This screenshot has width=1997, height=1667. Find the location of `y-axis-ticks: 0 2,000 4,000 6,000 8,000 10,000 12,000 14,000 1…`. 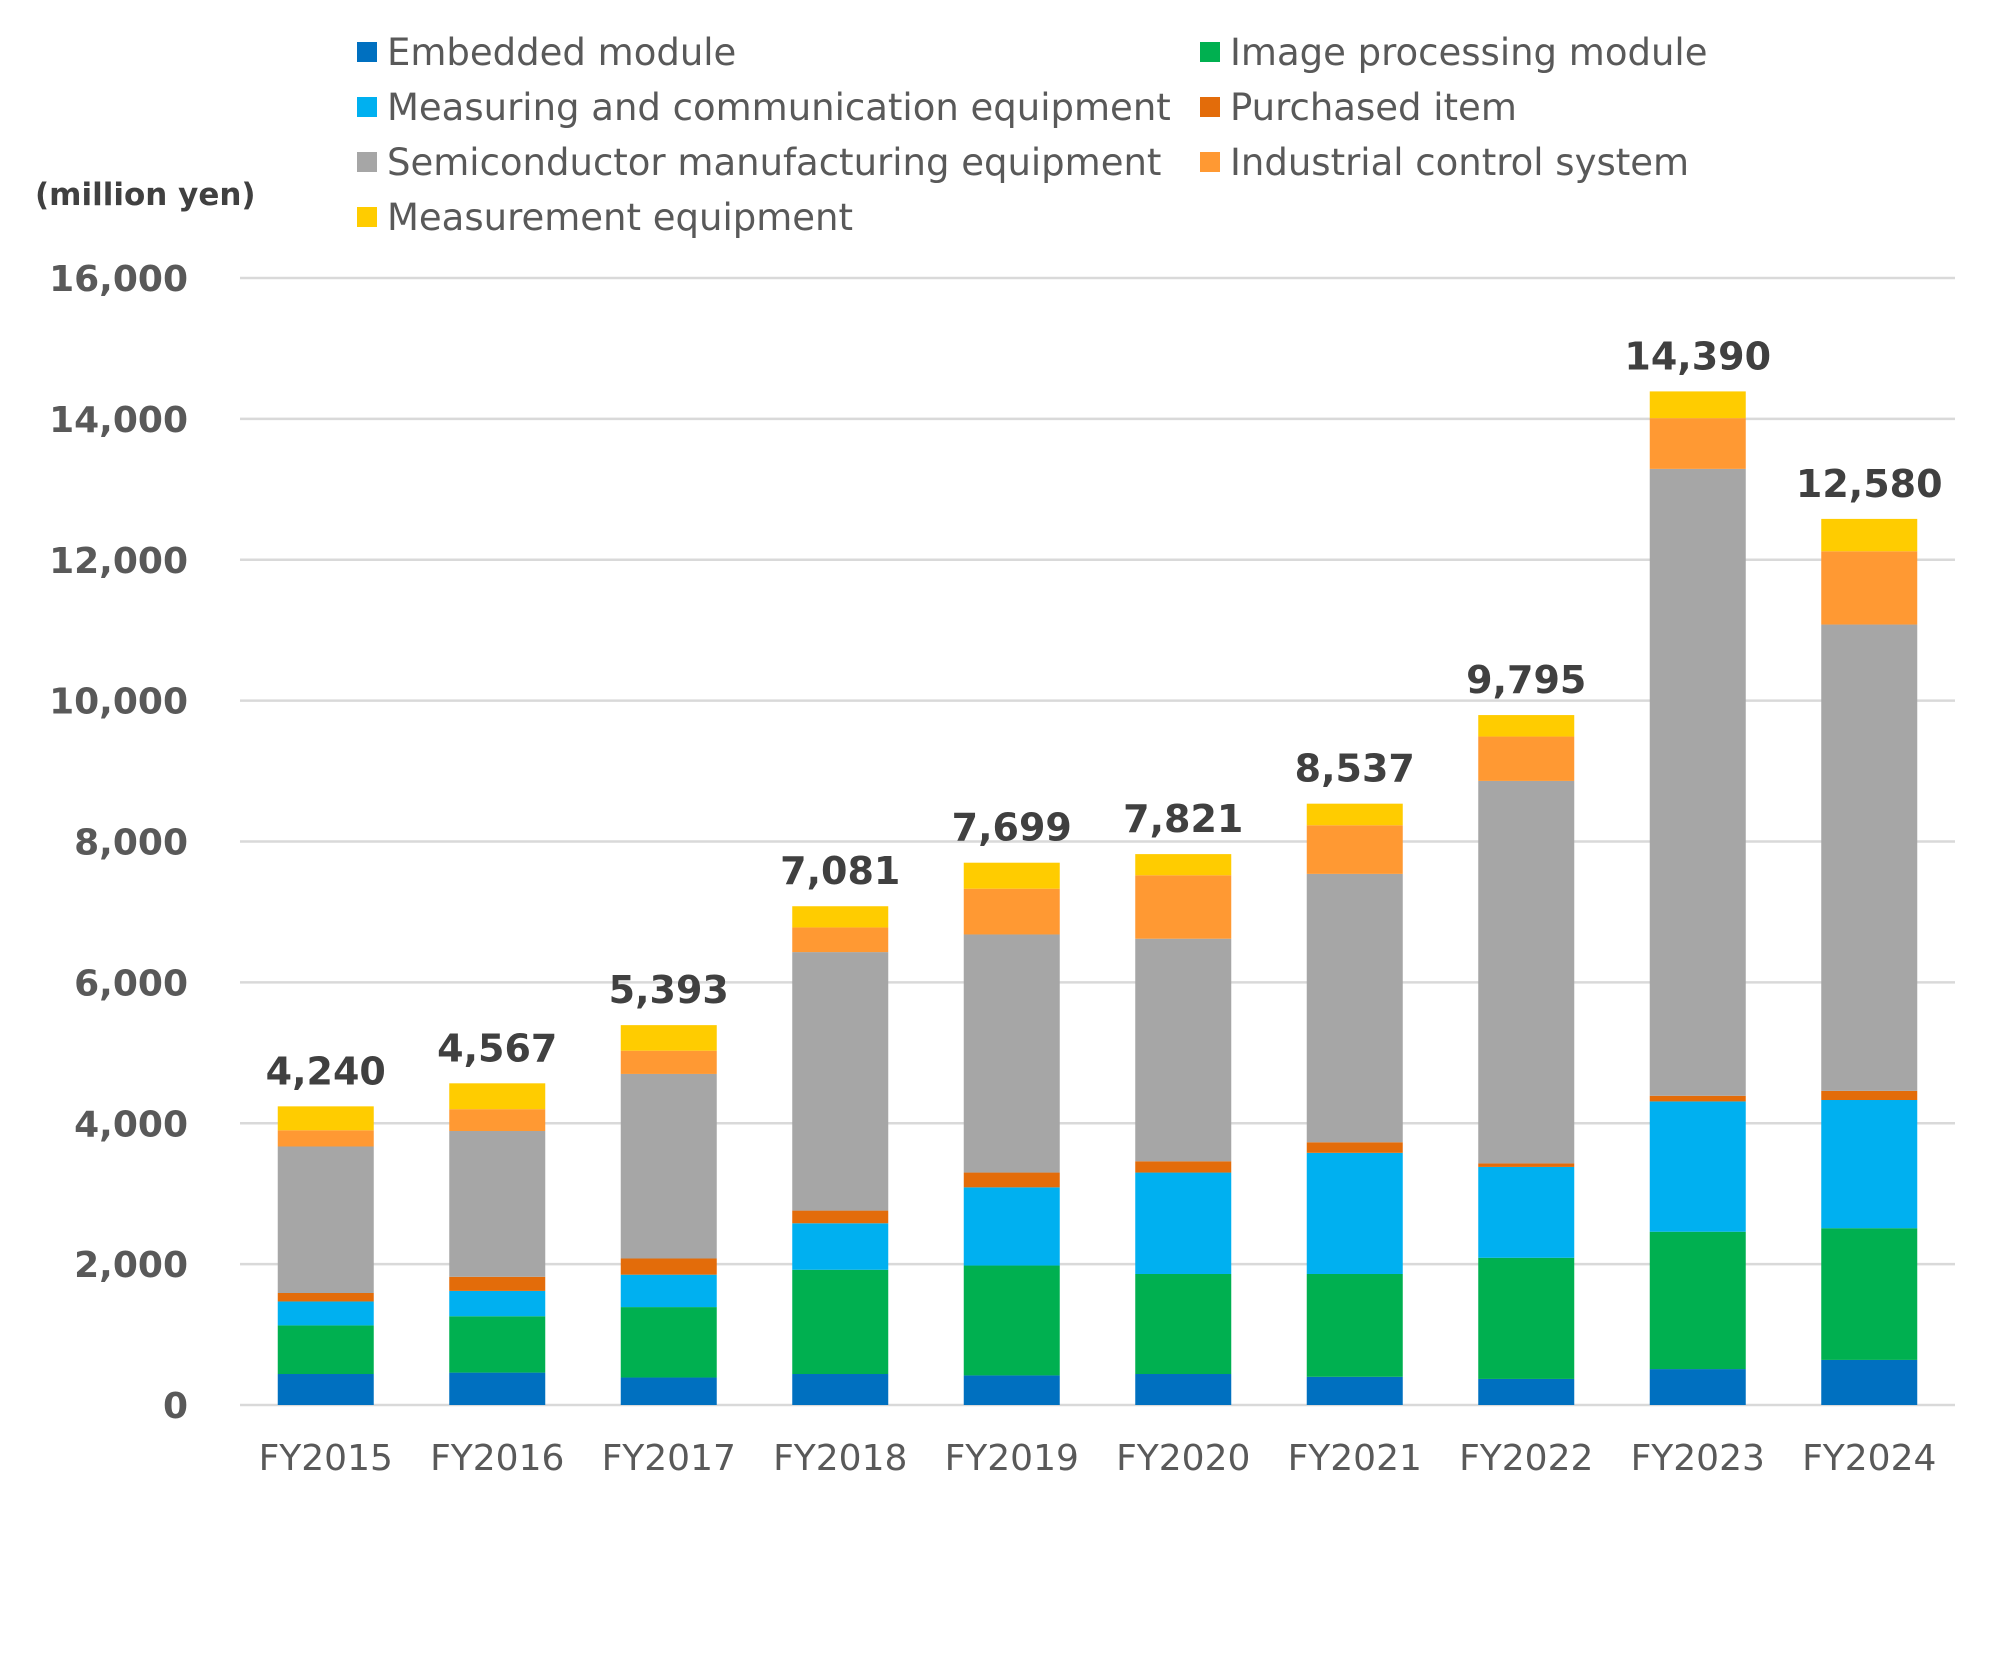

y-axis-ticks: 0 2,000 4,000 6,000 8,000 10,000 12,000 14,000 1… is located at coordinates (118, 843).